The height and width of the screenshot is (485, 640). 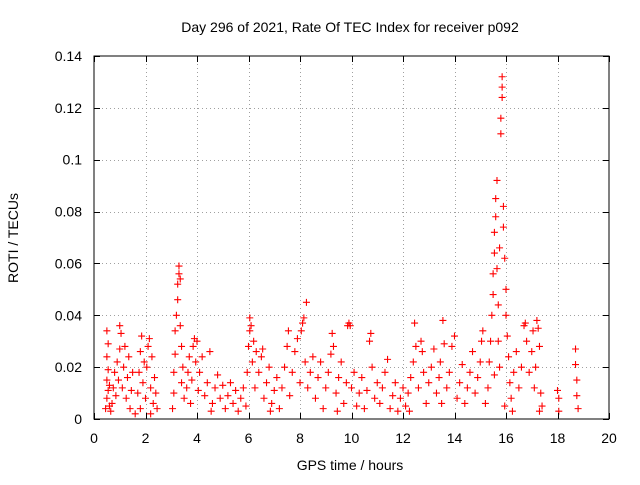 I want to click on y-axis-label: ROTI / TECUs, so click(x=13, y=238).